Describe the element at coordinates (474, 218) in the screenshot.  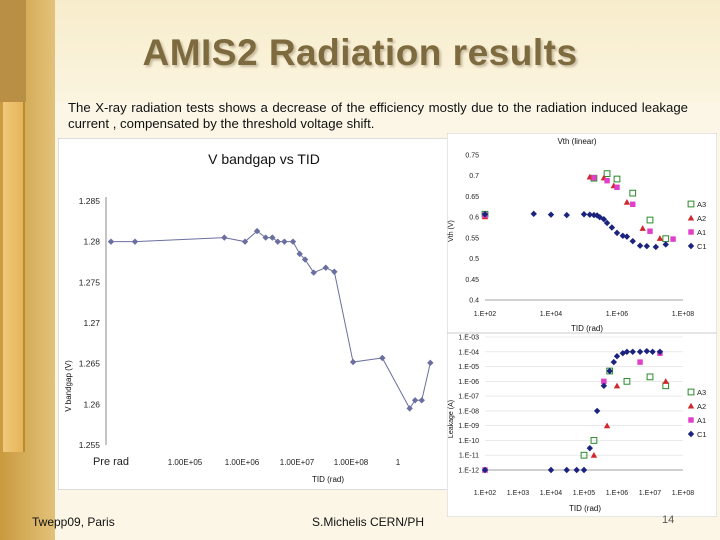
I see `chart2-y-tick-label: 0.6` at that location.